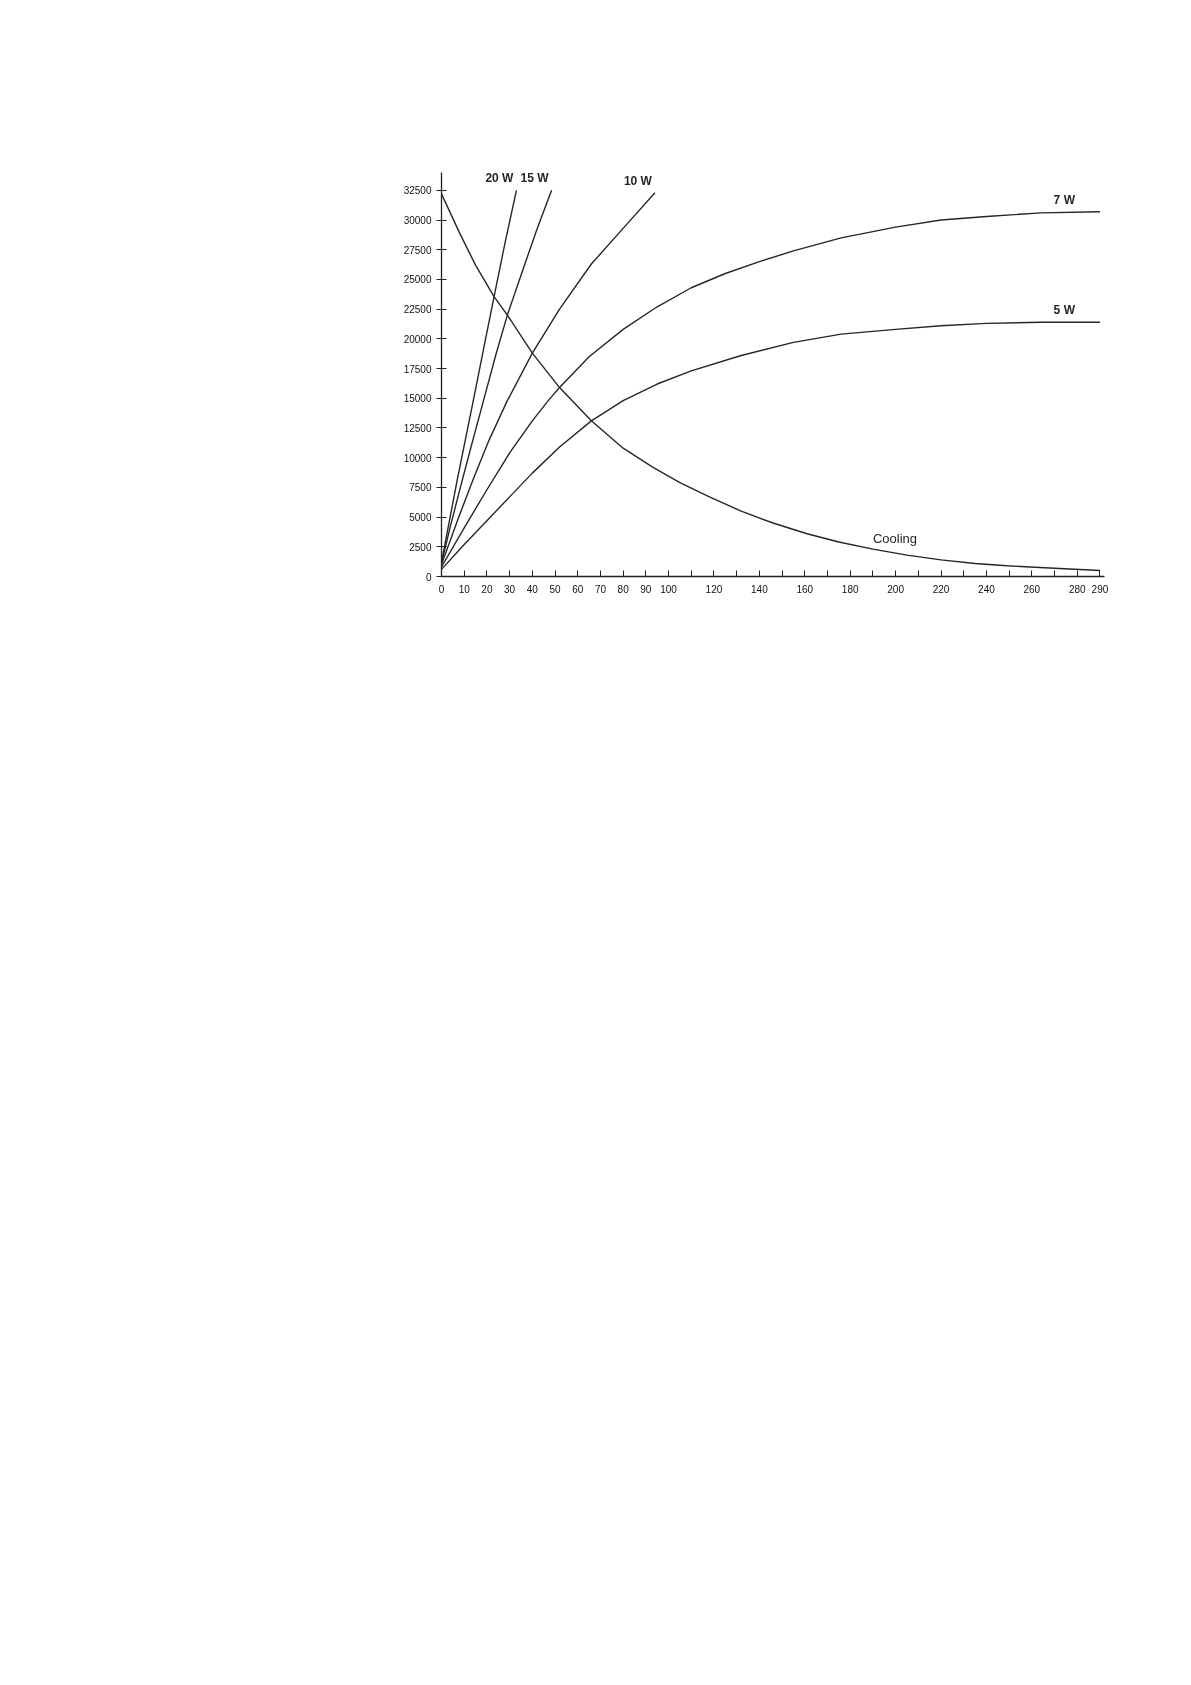 This screenshot has height=1685, width=1191. Describe the element at coordinates (417, 280) in the screenshot. I see `y-tick-label: 25000` at that location.